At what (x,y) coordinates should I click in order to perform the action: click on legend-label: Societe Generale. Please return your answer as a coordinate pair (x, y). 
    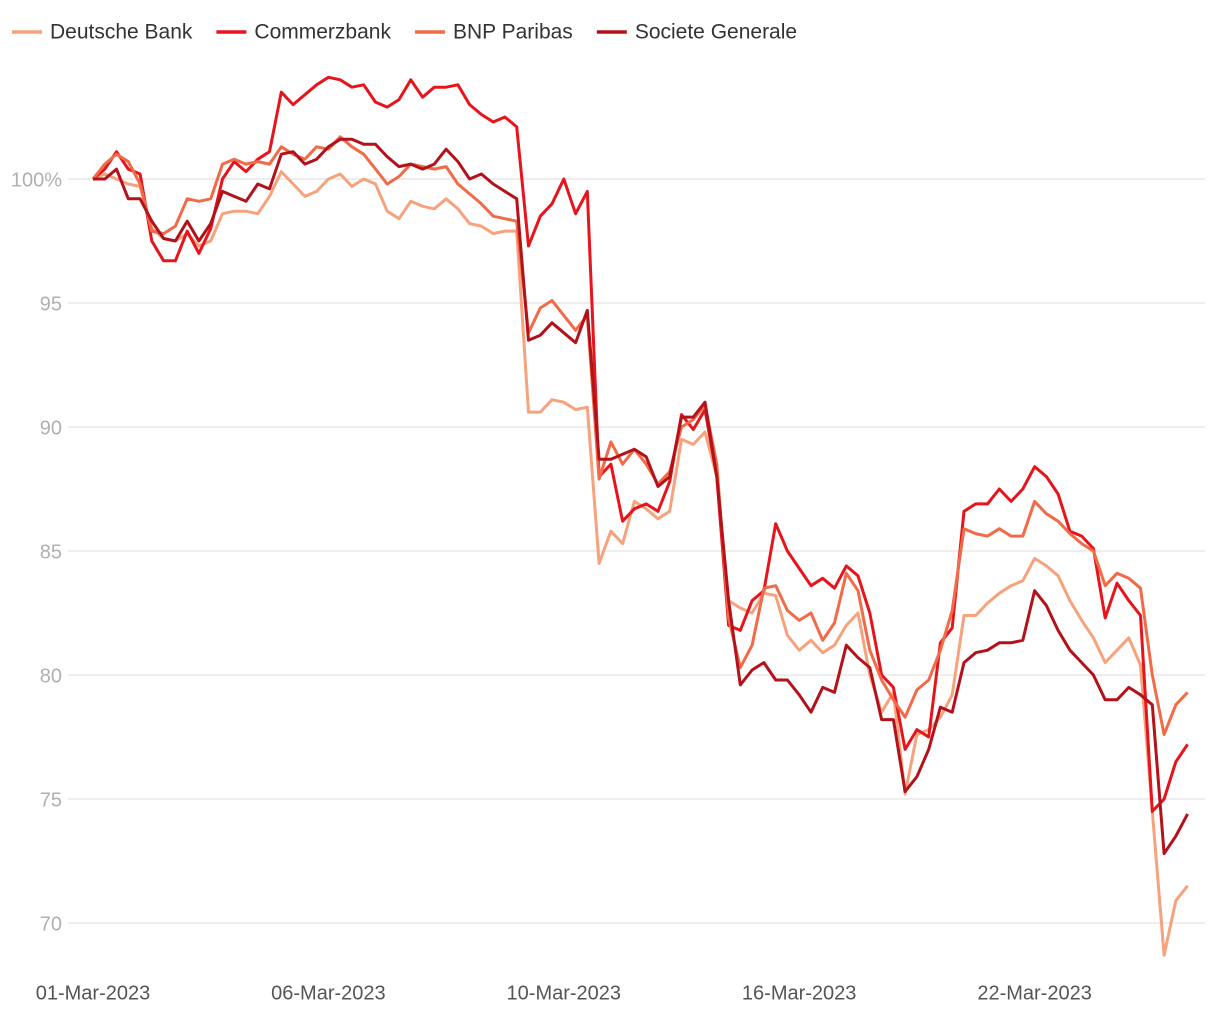
    Looking at the image, I should click on (716, 32).